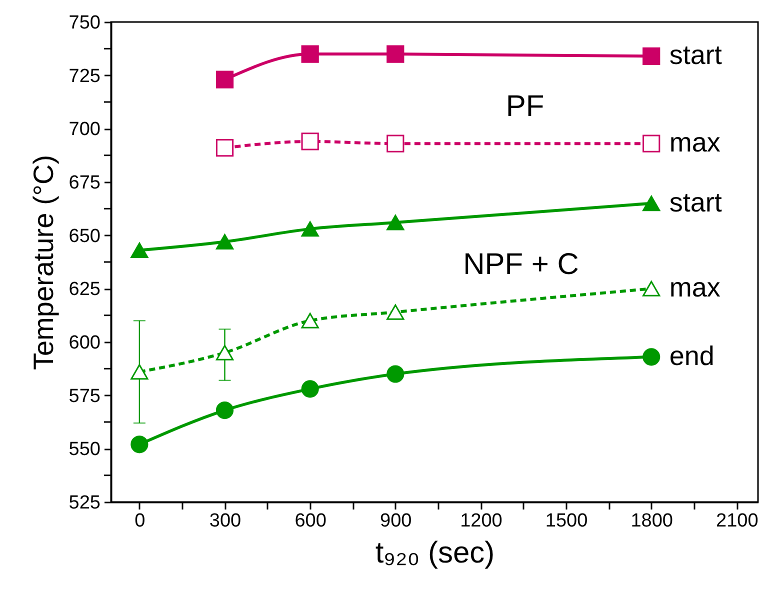 This screenshot has height=596, width=778. I want to click on x-tick-label: 600, so click(310, 521).